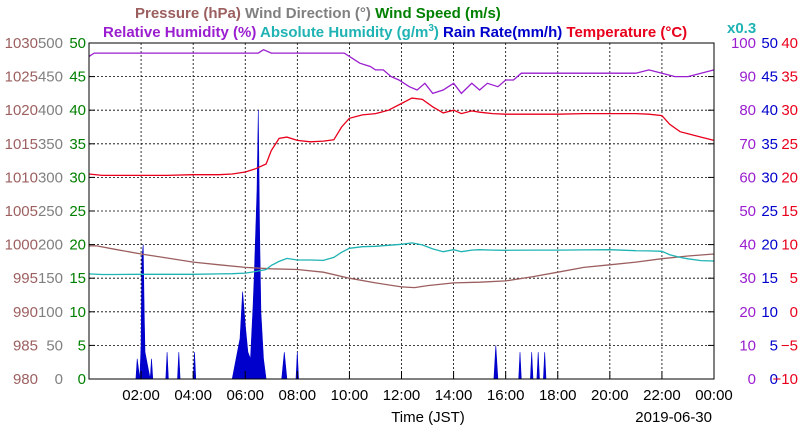 This screenshot has height=434, width=800. Describe the element at coordinates (50, 278) in the screenshot. I see `left-axis-1-tick: 150` at that location.